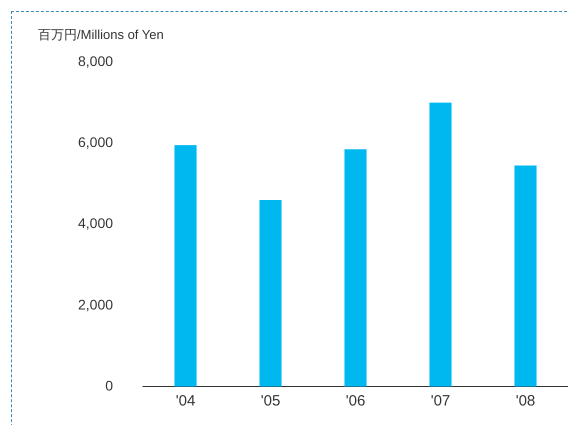 Image resolution: width=568 pixels, height=425 pixels. I want to click on y-tick-label: 2,000, so click(96, 304).